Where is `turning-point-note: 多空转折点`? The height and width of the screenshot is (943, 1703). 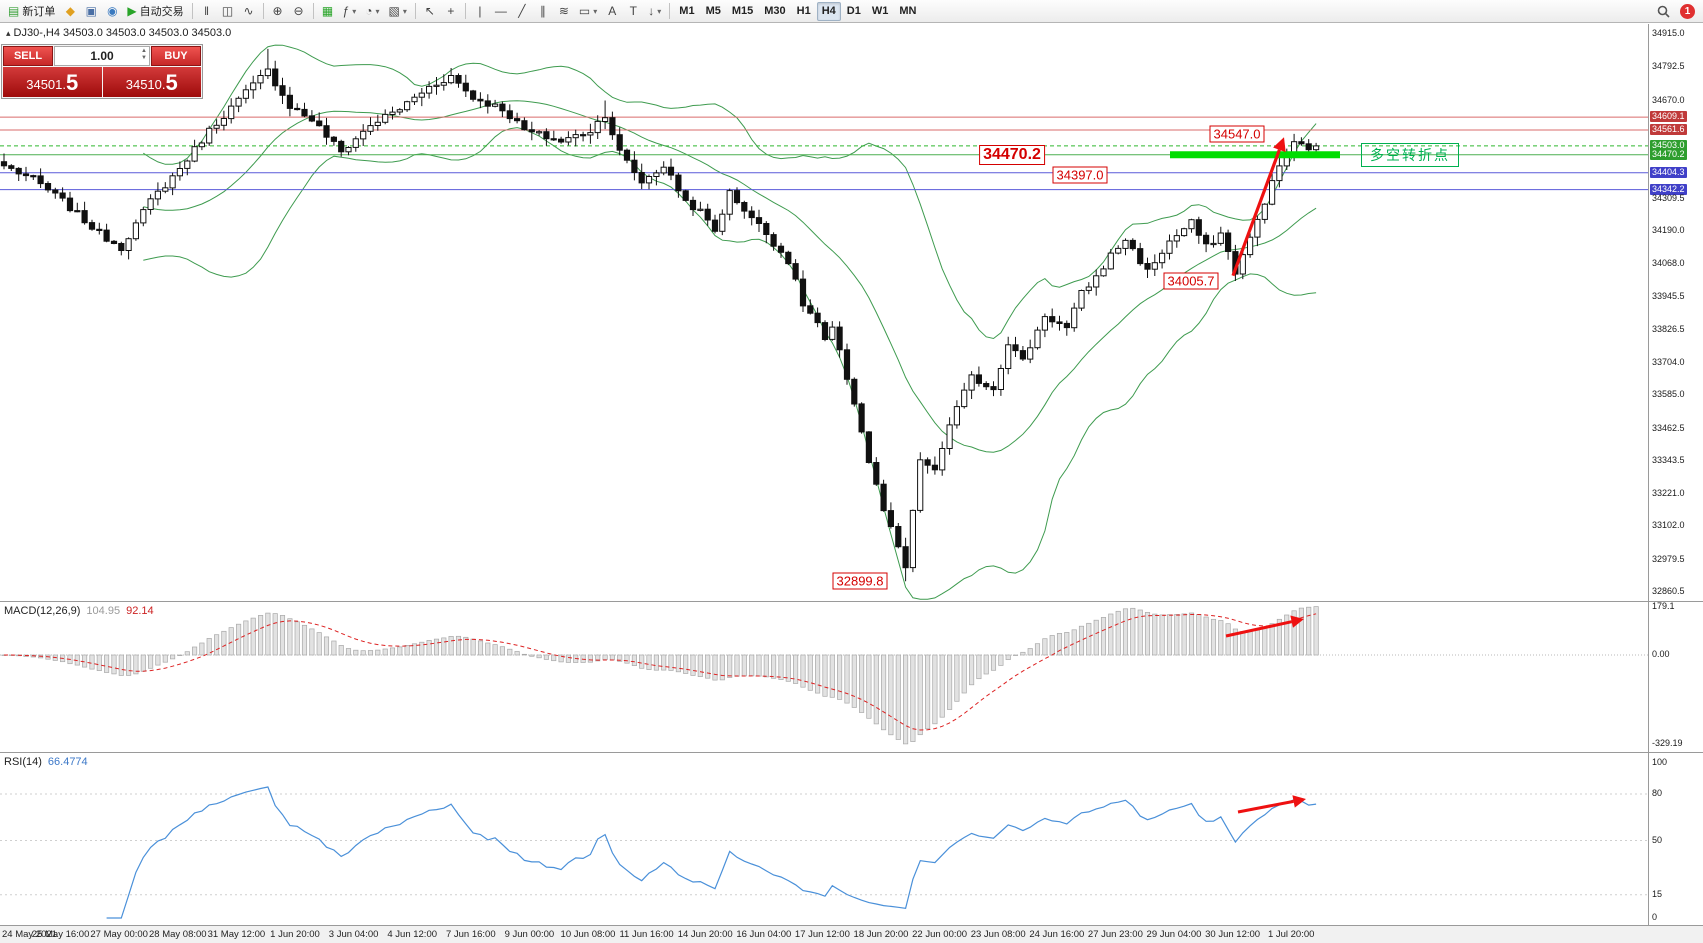 turning-point-note: 多空转折点 is located at coordinates (1410, 154).